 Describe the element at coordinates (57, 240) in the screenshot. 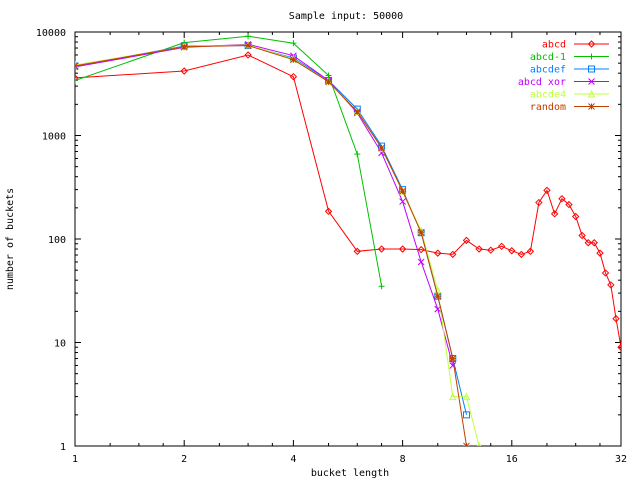

I see `y-tick-label: 100` at that location.